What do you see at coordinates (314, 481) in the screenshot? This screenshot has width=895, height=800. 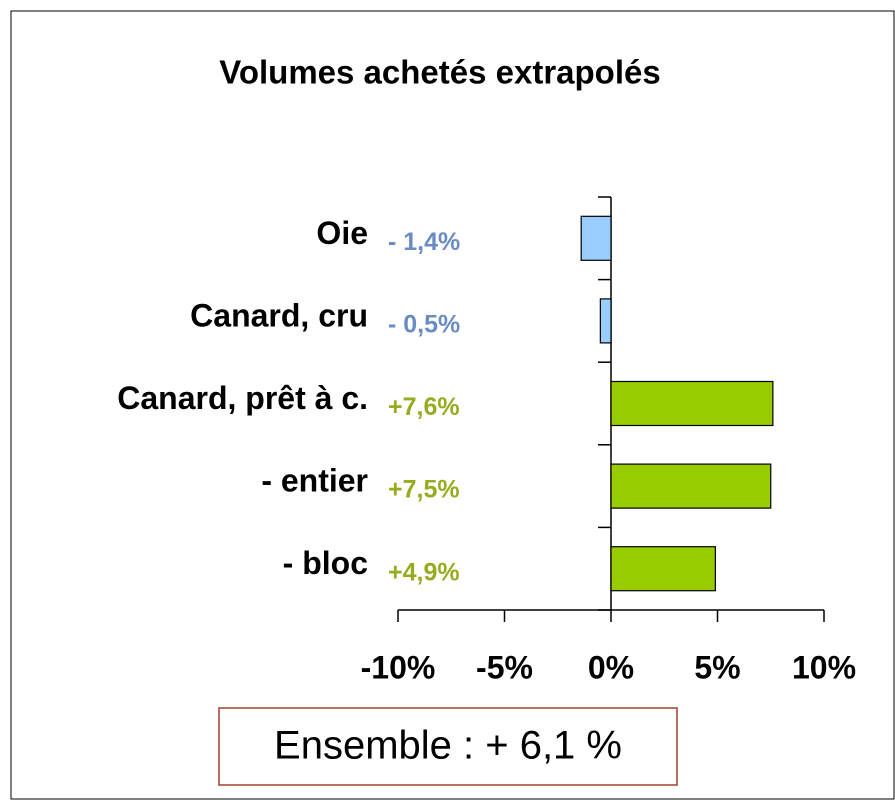 I see `category-label: - entier` at bounding box center [314, 481].